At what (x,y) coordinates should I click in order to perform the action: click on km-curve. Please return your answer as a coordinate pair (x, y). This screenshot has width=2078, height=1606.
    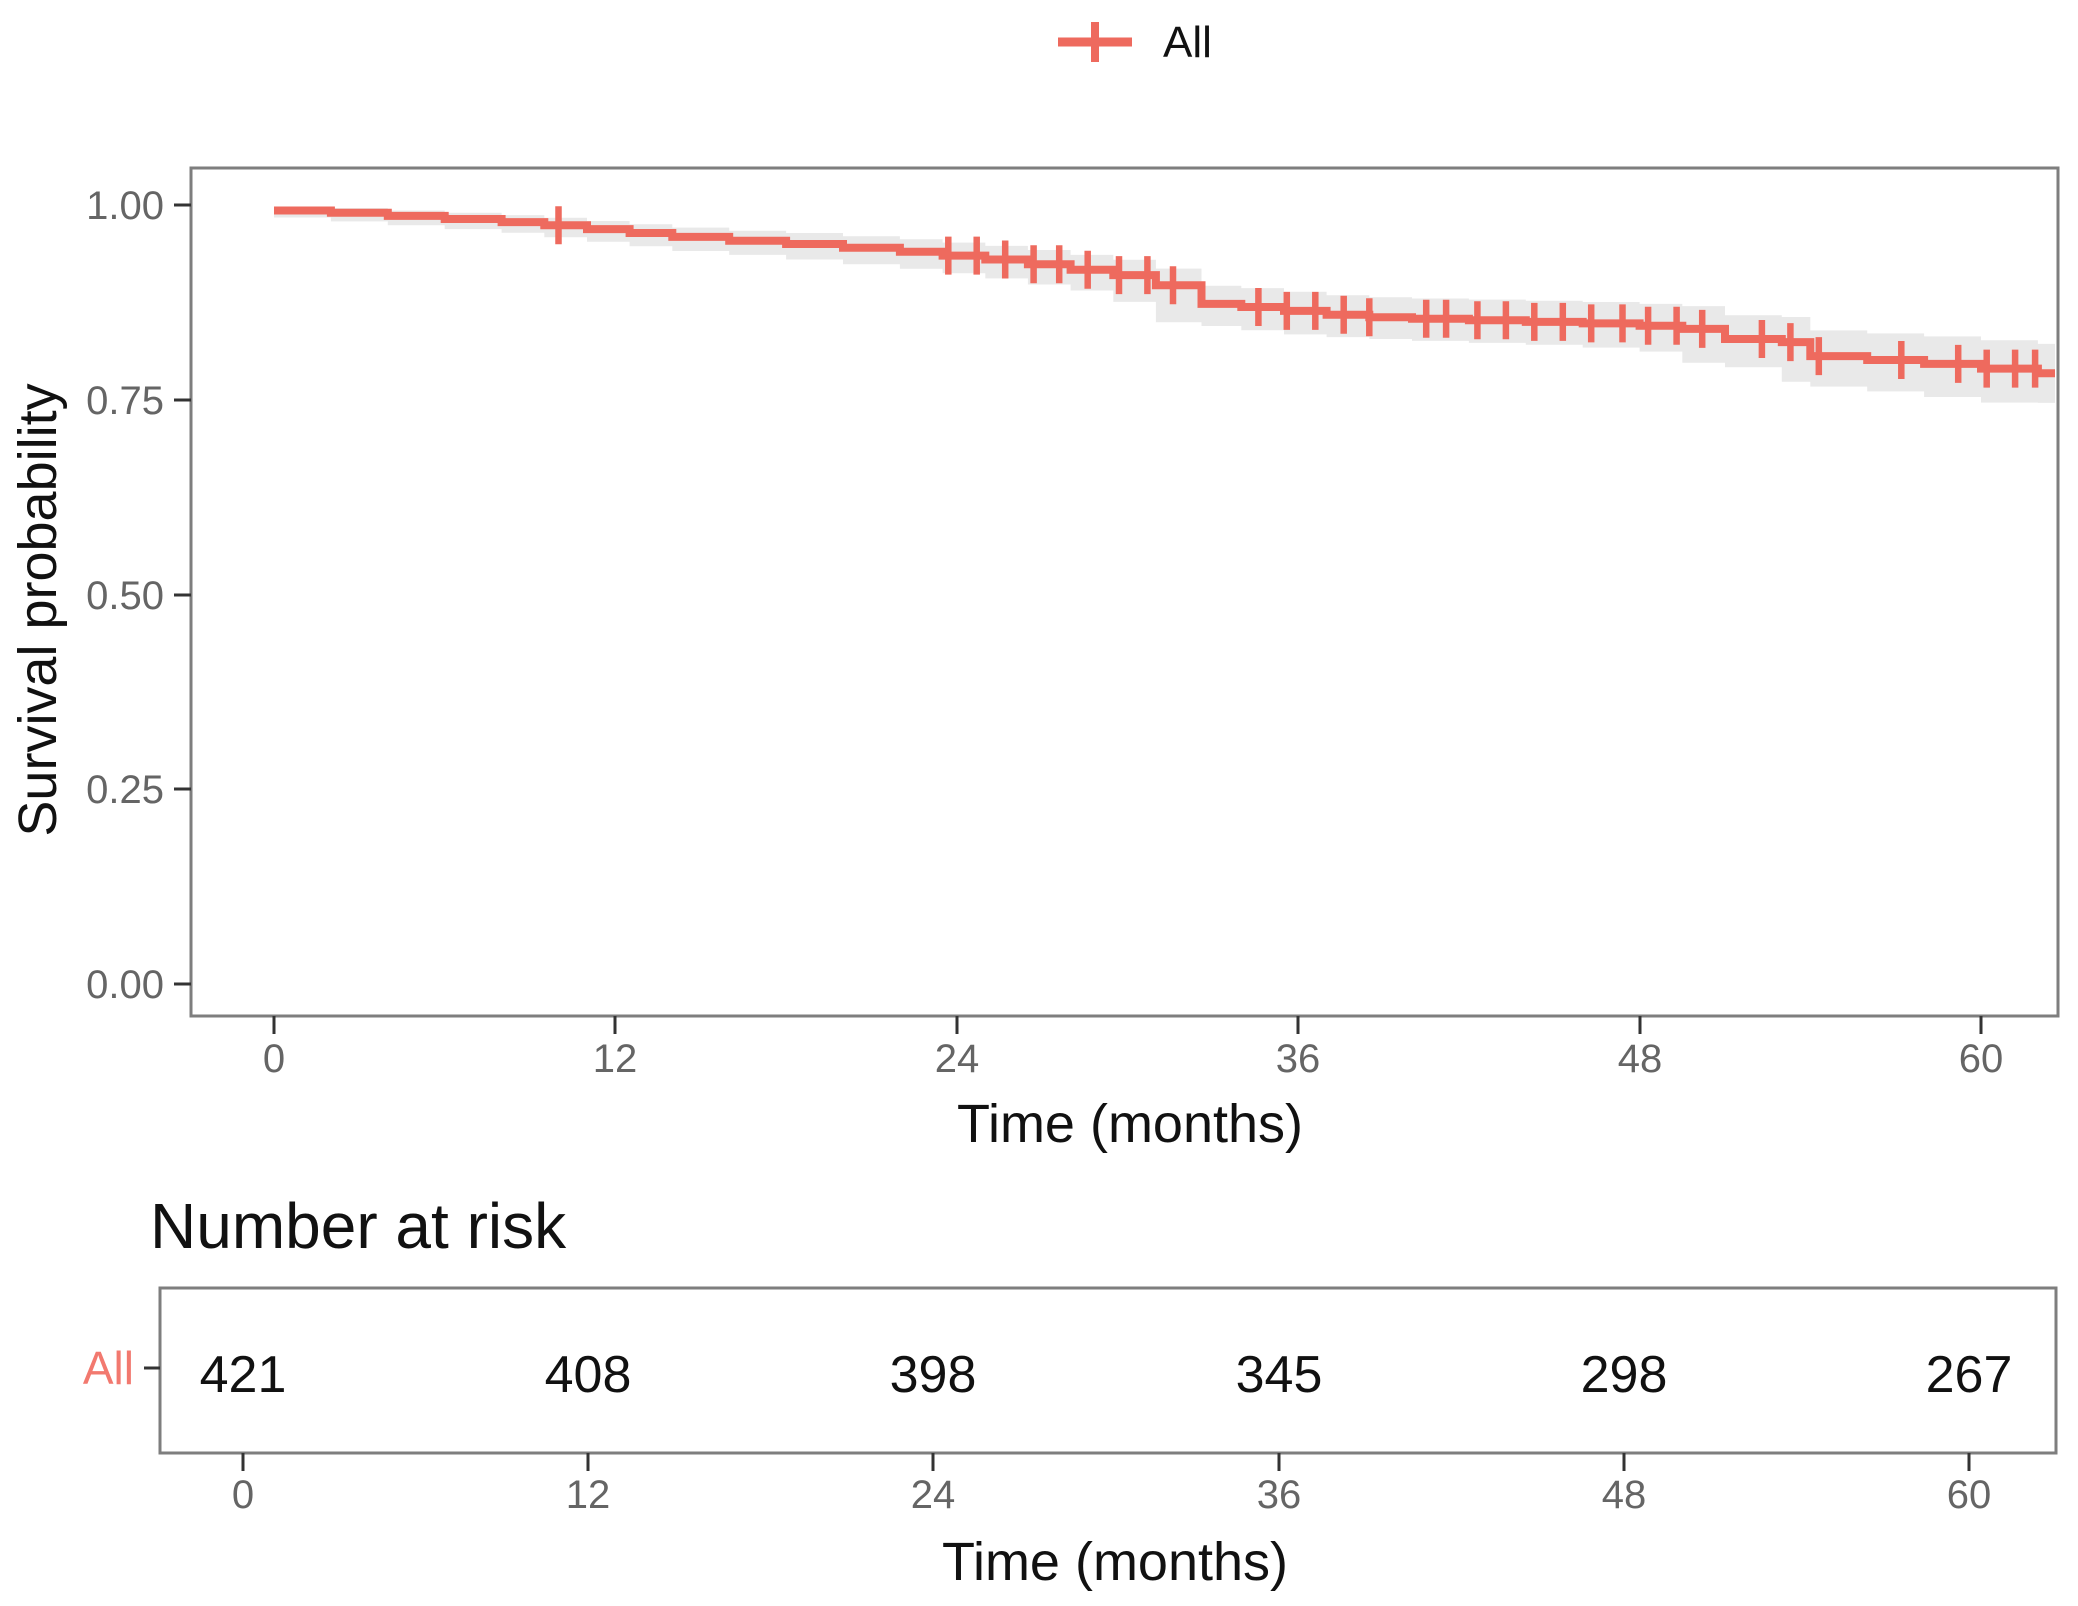
    Looking at the image, I should click on (1164, 292).